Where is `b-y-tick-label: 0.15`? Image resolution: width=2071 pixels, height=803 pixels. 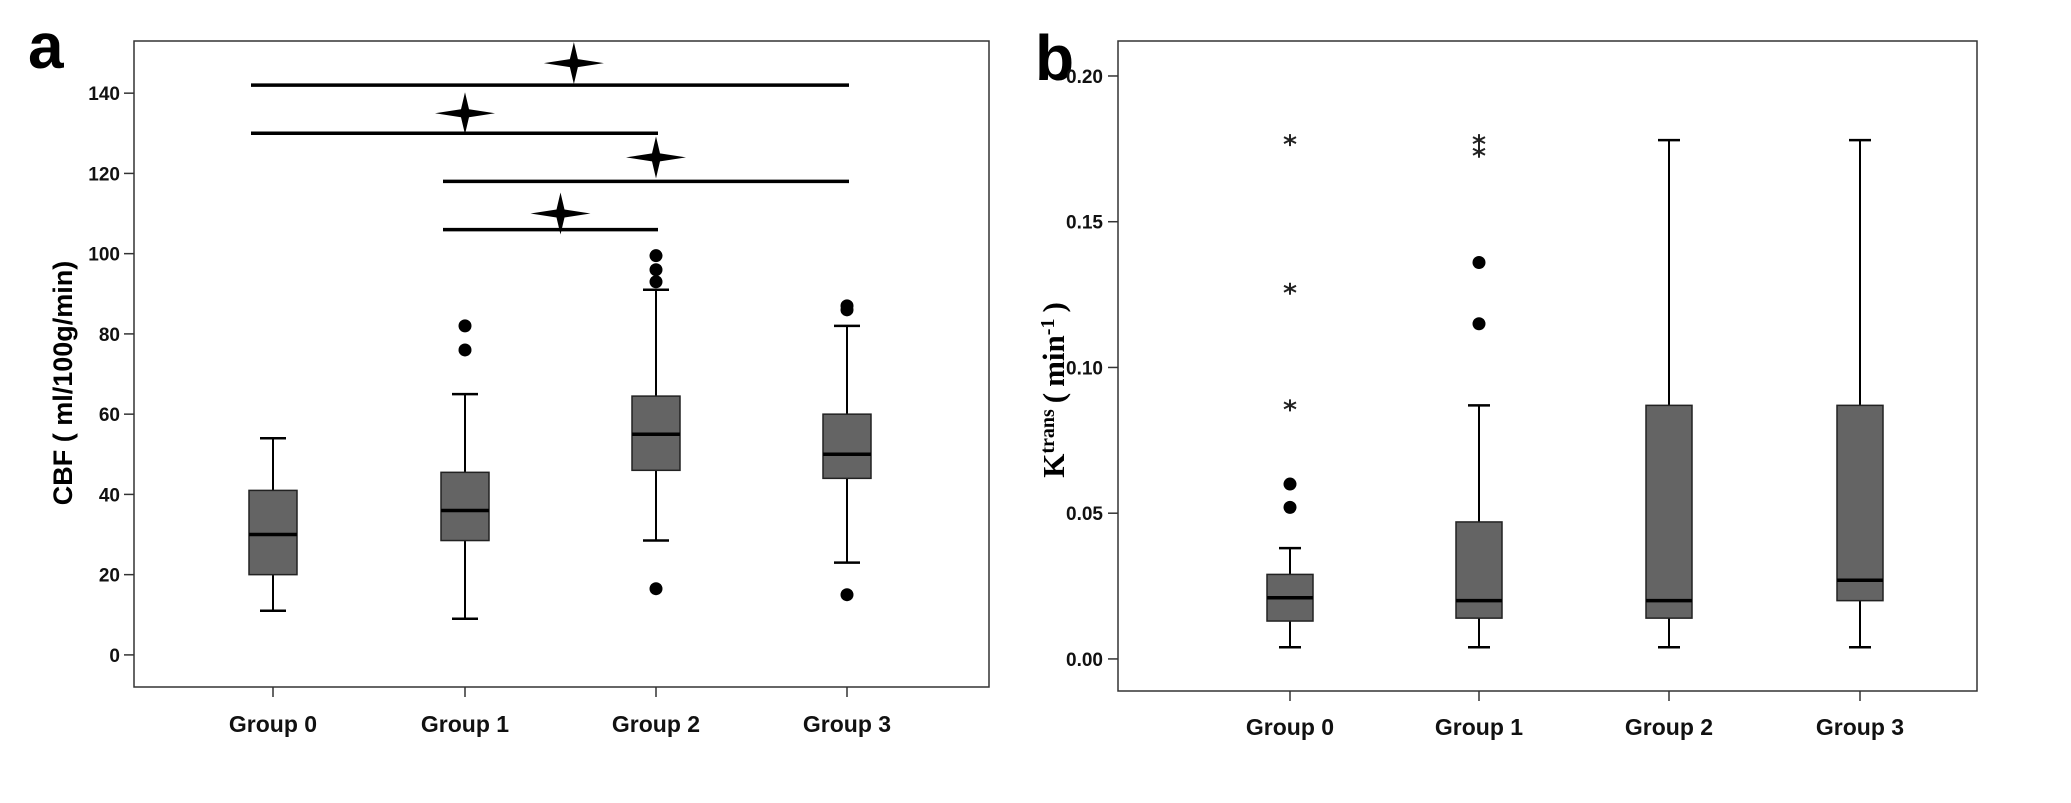
b-y-tick-label: 0.15 is located at coordinates (1084, 223).